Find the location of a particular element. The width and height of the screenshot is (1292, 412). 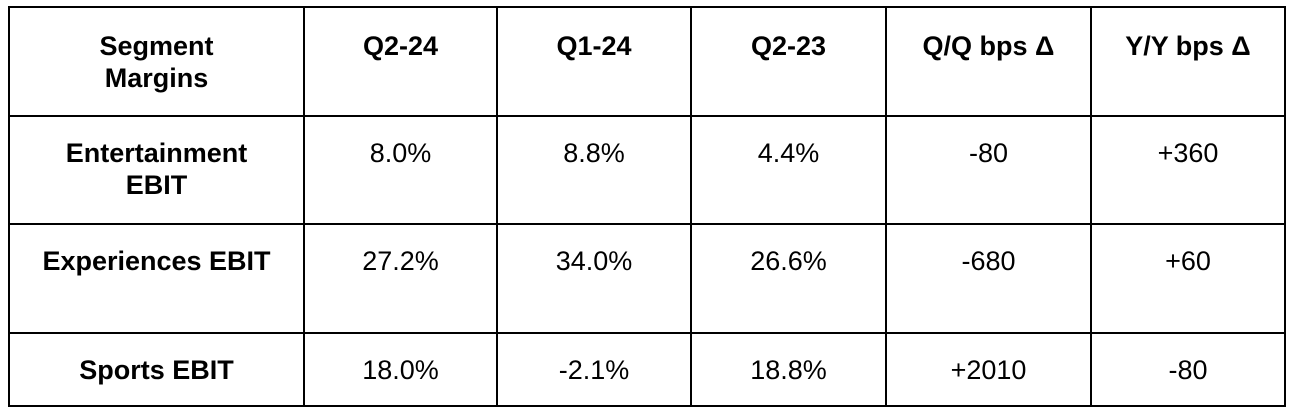

column-header: Y/Y bps Δ is located at coordinates (1188, 46).